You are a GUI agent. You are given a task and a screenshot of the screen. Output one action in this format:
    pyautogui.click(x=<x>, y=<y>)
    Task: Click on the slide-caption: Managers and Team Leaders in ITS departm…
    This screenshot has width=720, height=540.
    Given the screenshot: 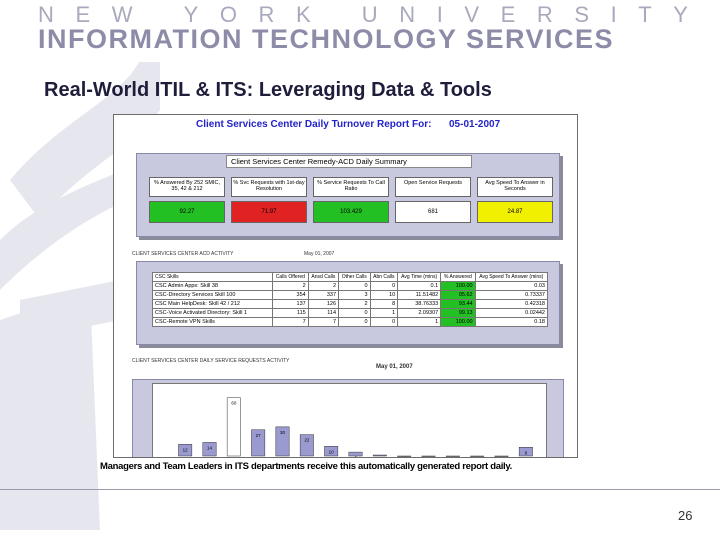 What is the action you would take?
    pyautogui.click(x=306, y=466)
    